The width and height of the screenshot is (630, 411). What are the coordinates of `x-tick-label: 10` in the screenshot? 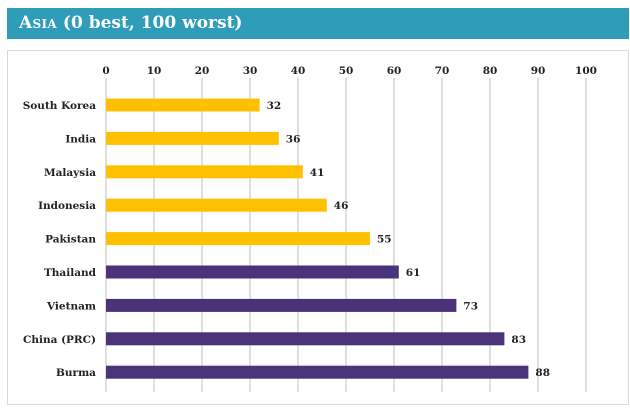 It's located at (154, 71).